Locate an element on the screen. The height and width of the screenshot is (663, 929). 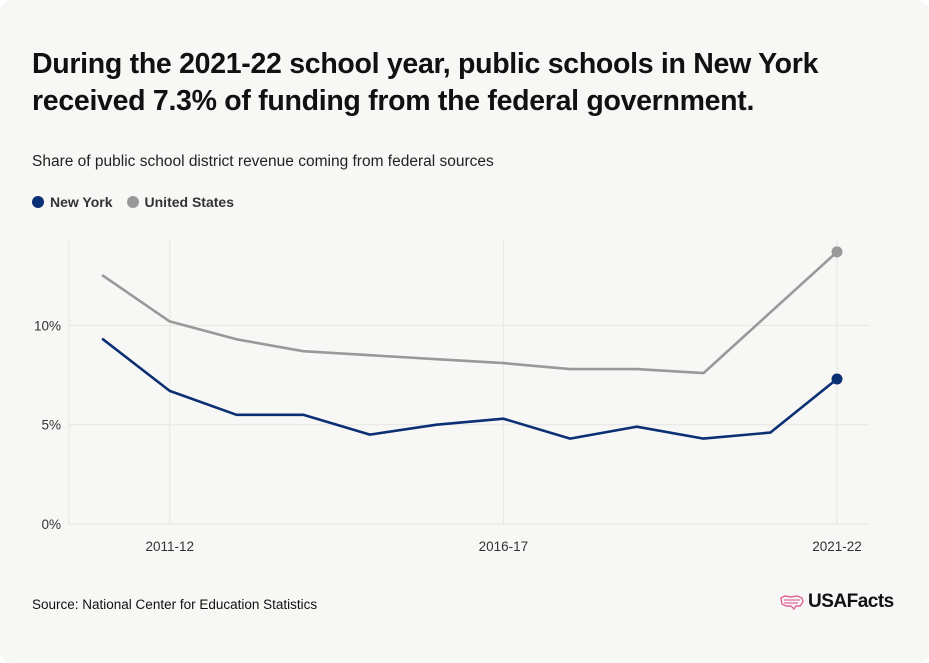
x-tick-label: 2016-17 is located at coordinates (504, 546).